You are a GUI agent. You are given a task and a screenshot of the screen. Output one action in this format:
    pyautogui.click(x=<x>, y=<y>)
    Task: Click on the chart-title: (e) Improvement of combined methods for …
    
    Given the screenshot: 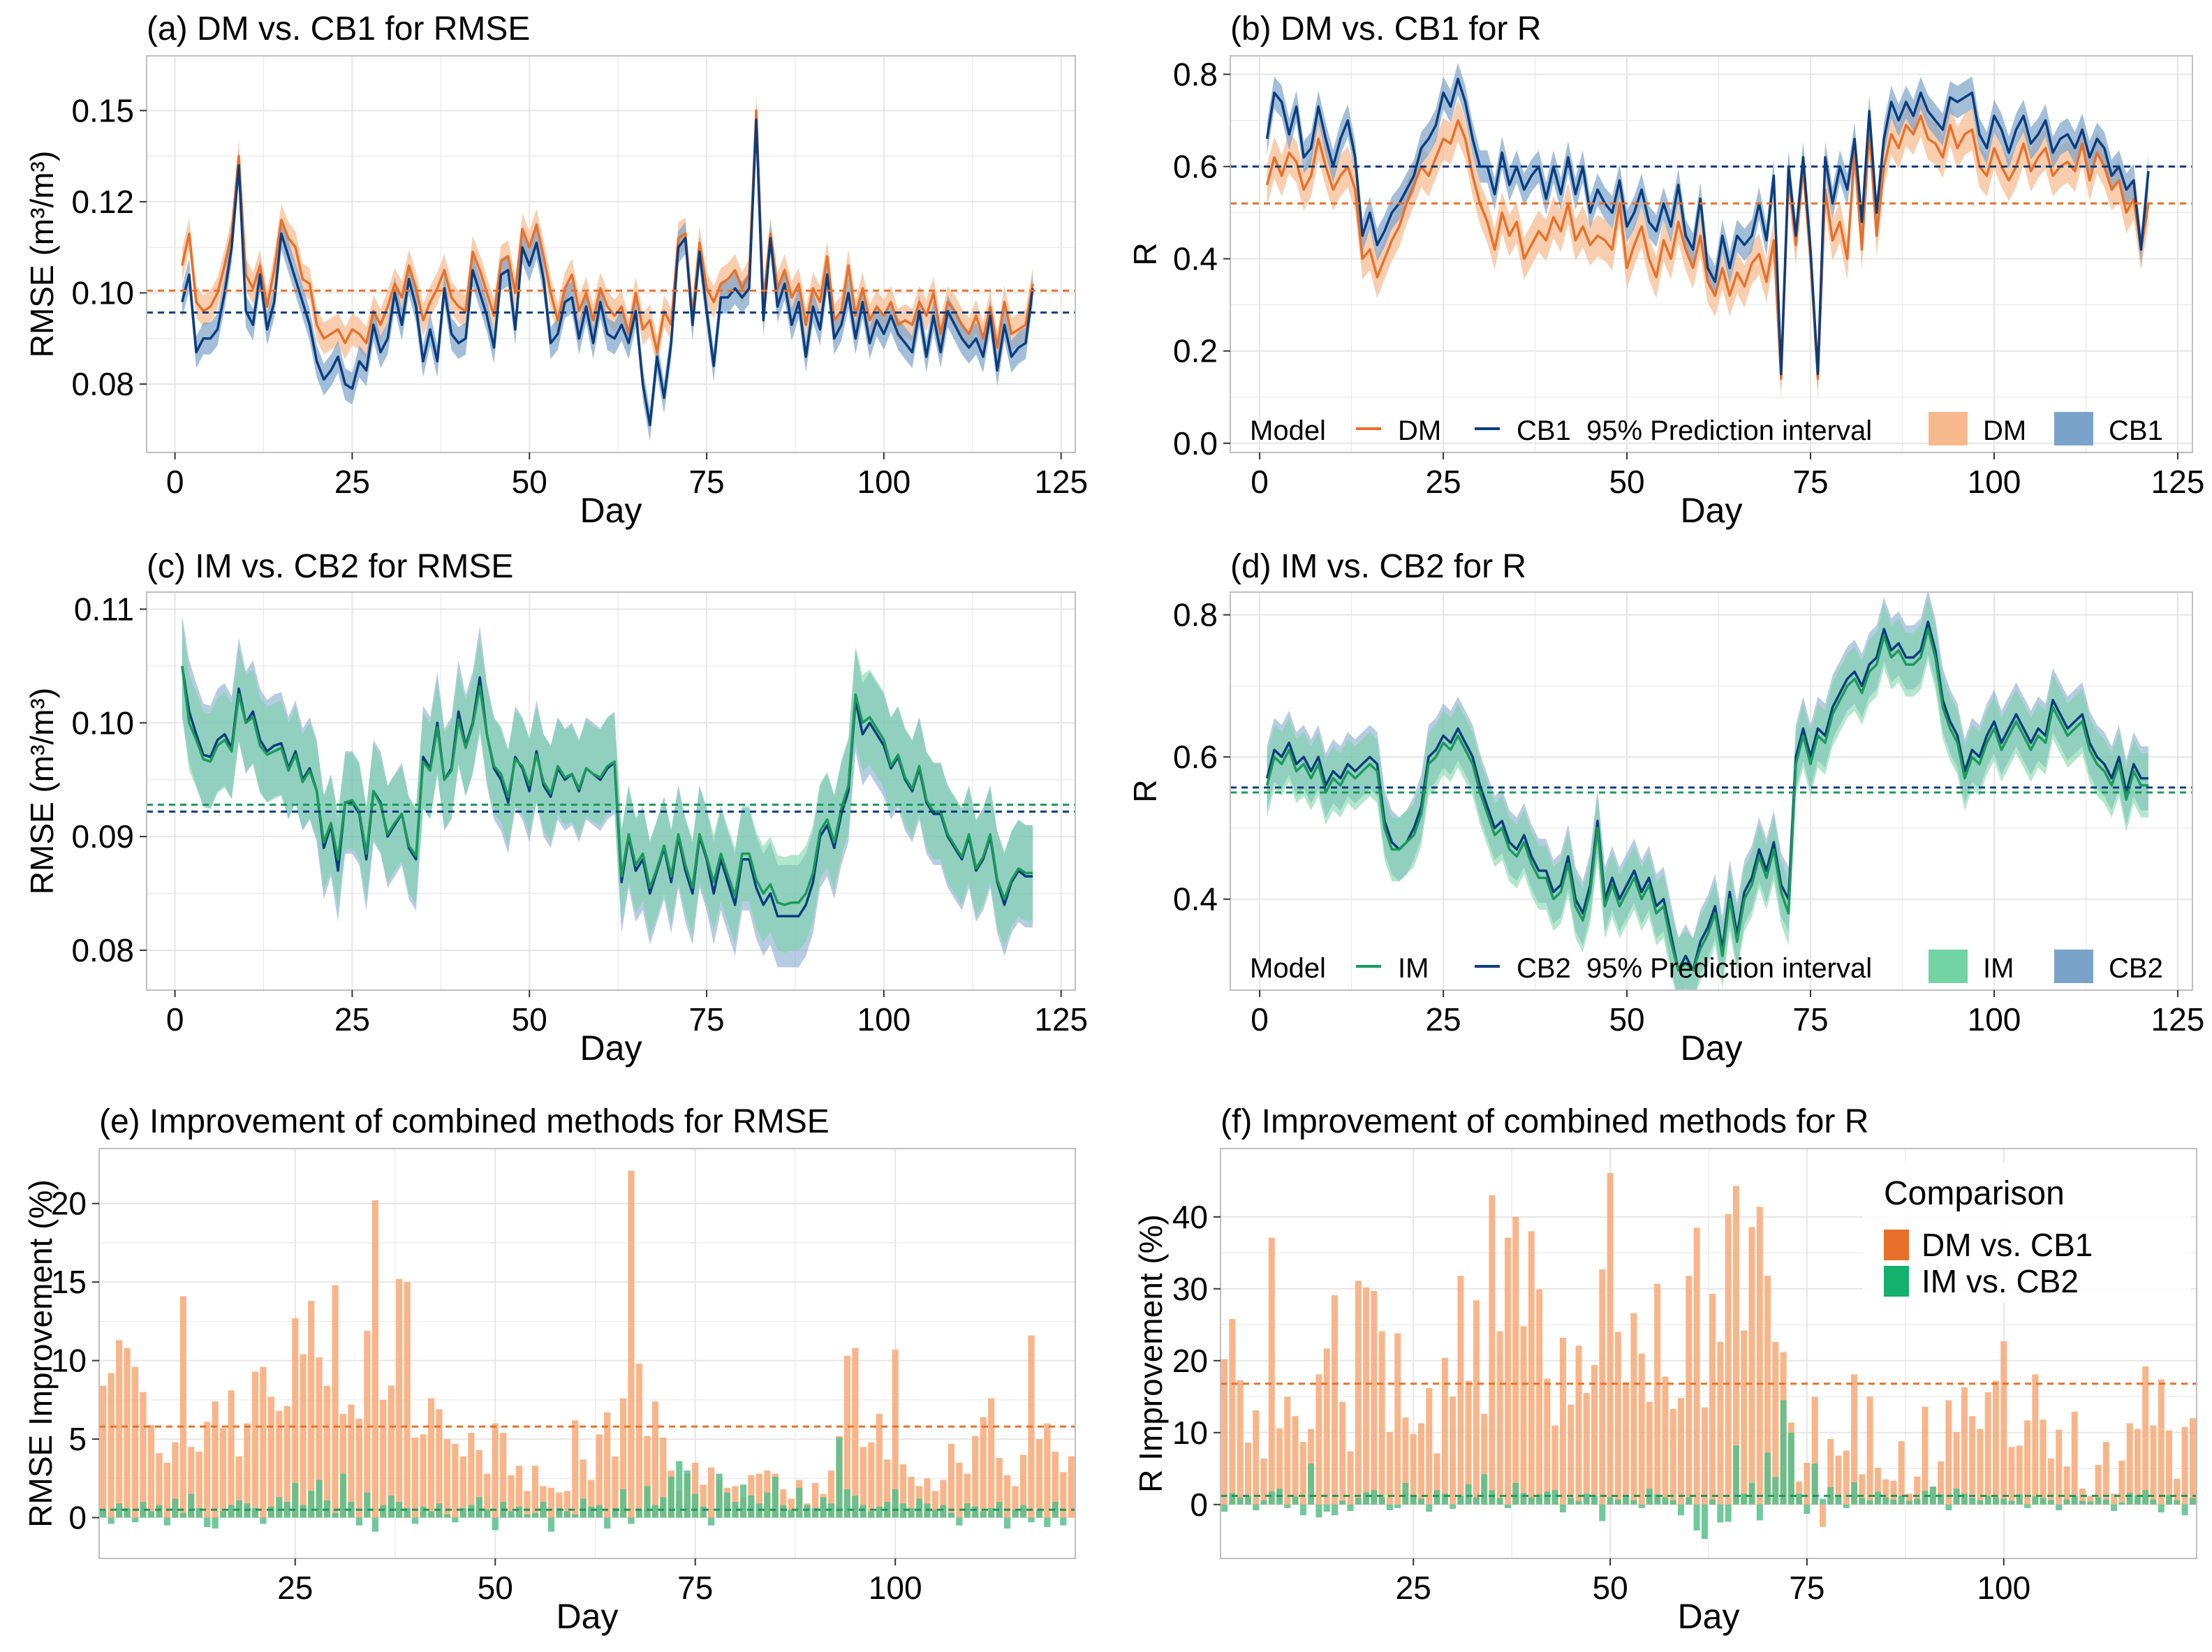 What is the action you would take?
    pyautogui.click(x=464, y=1121)
    